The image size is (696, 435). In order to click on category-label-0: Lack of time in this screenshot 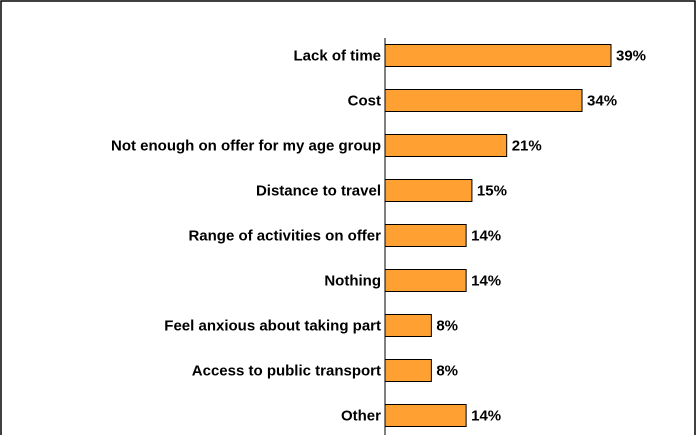, I will do `click(337, 56)`.